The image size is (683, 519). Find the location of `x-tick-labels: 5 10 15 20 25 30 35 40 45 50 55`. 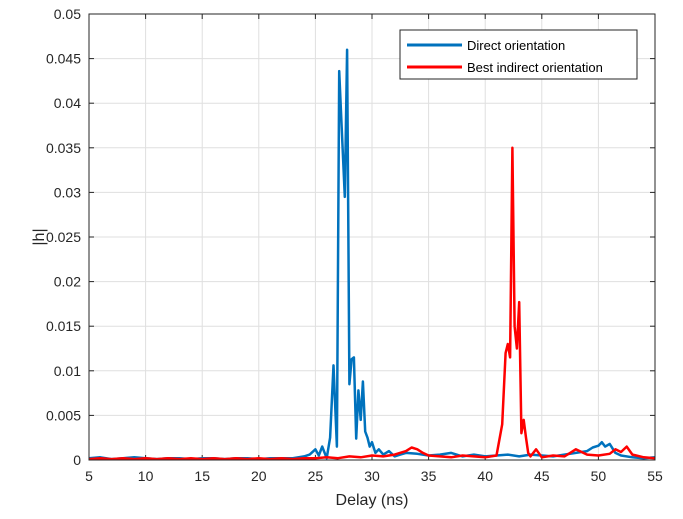

x-tick-labels: 5 10 15 20 25 30 35 40 45 50 55 is located at coordinates (374, 476).